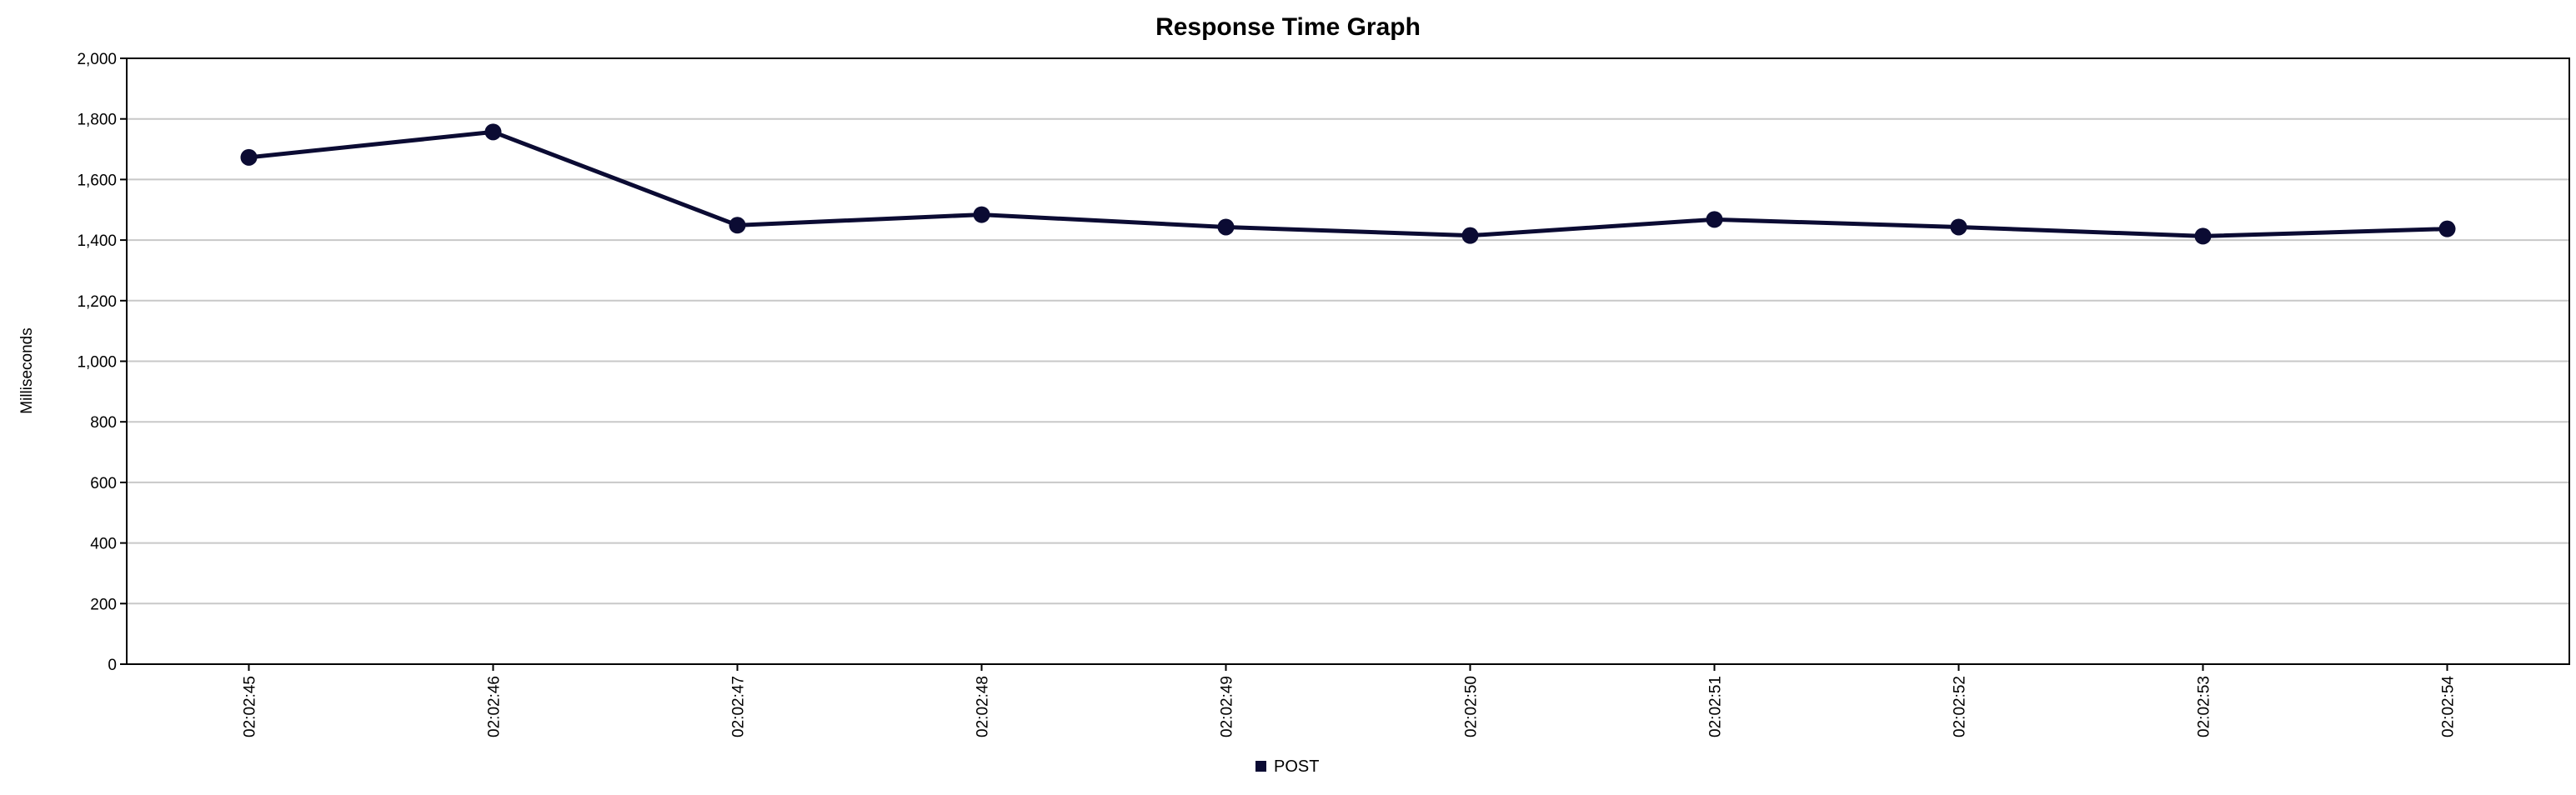 The height and width of the screenshot is (795, 2576). Describe the element at coordinates (1296, 767) in the screenshot. I see `legend-label-post: POST` at that location.